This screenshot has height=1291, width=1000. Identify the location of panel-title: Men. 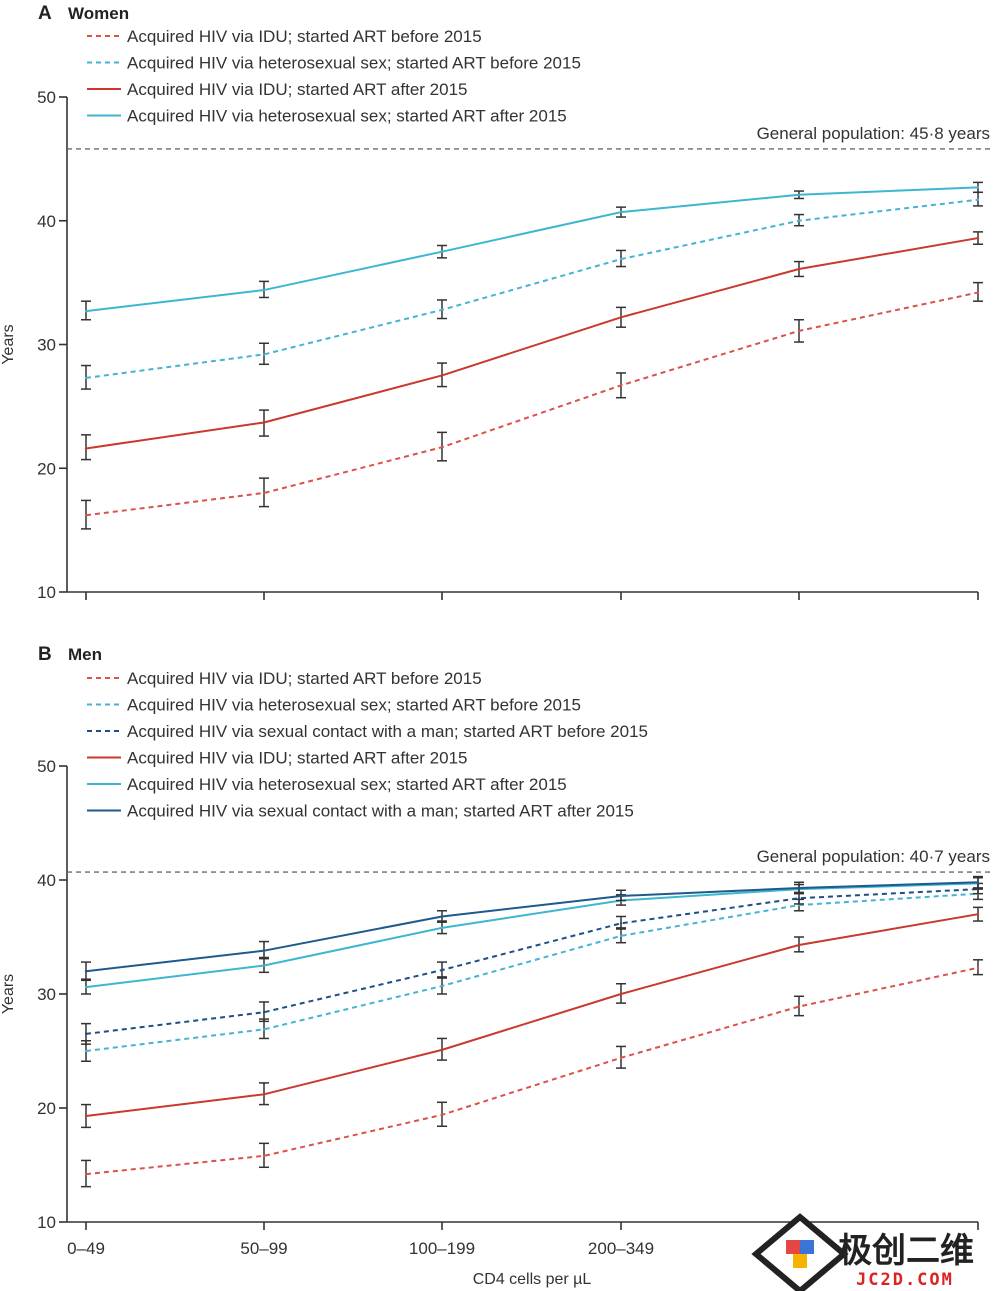
(85, 654).